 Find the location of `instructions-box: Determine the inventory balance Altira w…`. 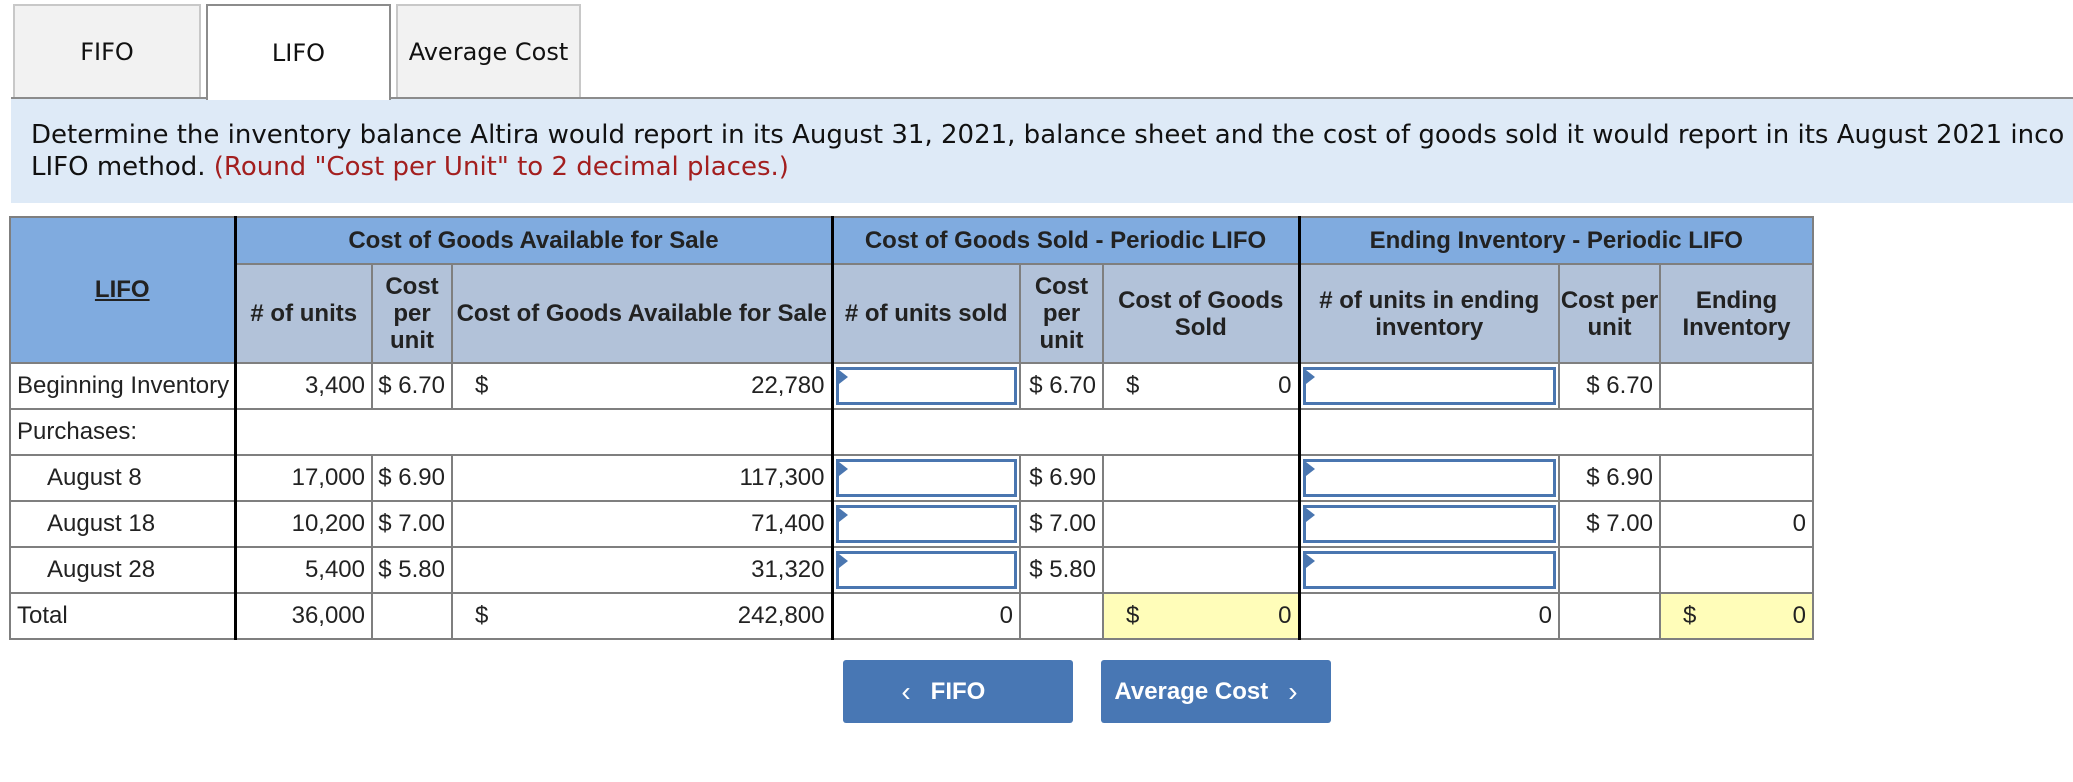

instructions-box: Determine the inventory balance Altira w… is located at coordinates (1042, 151).